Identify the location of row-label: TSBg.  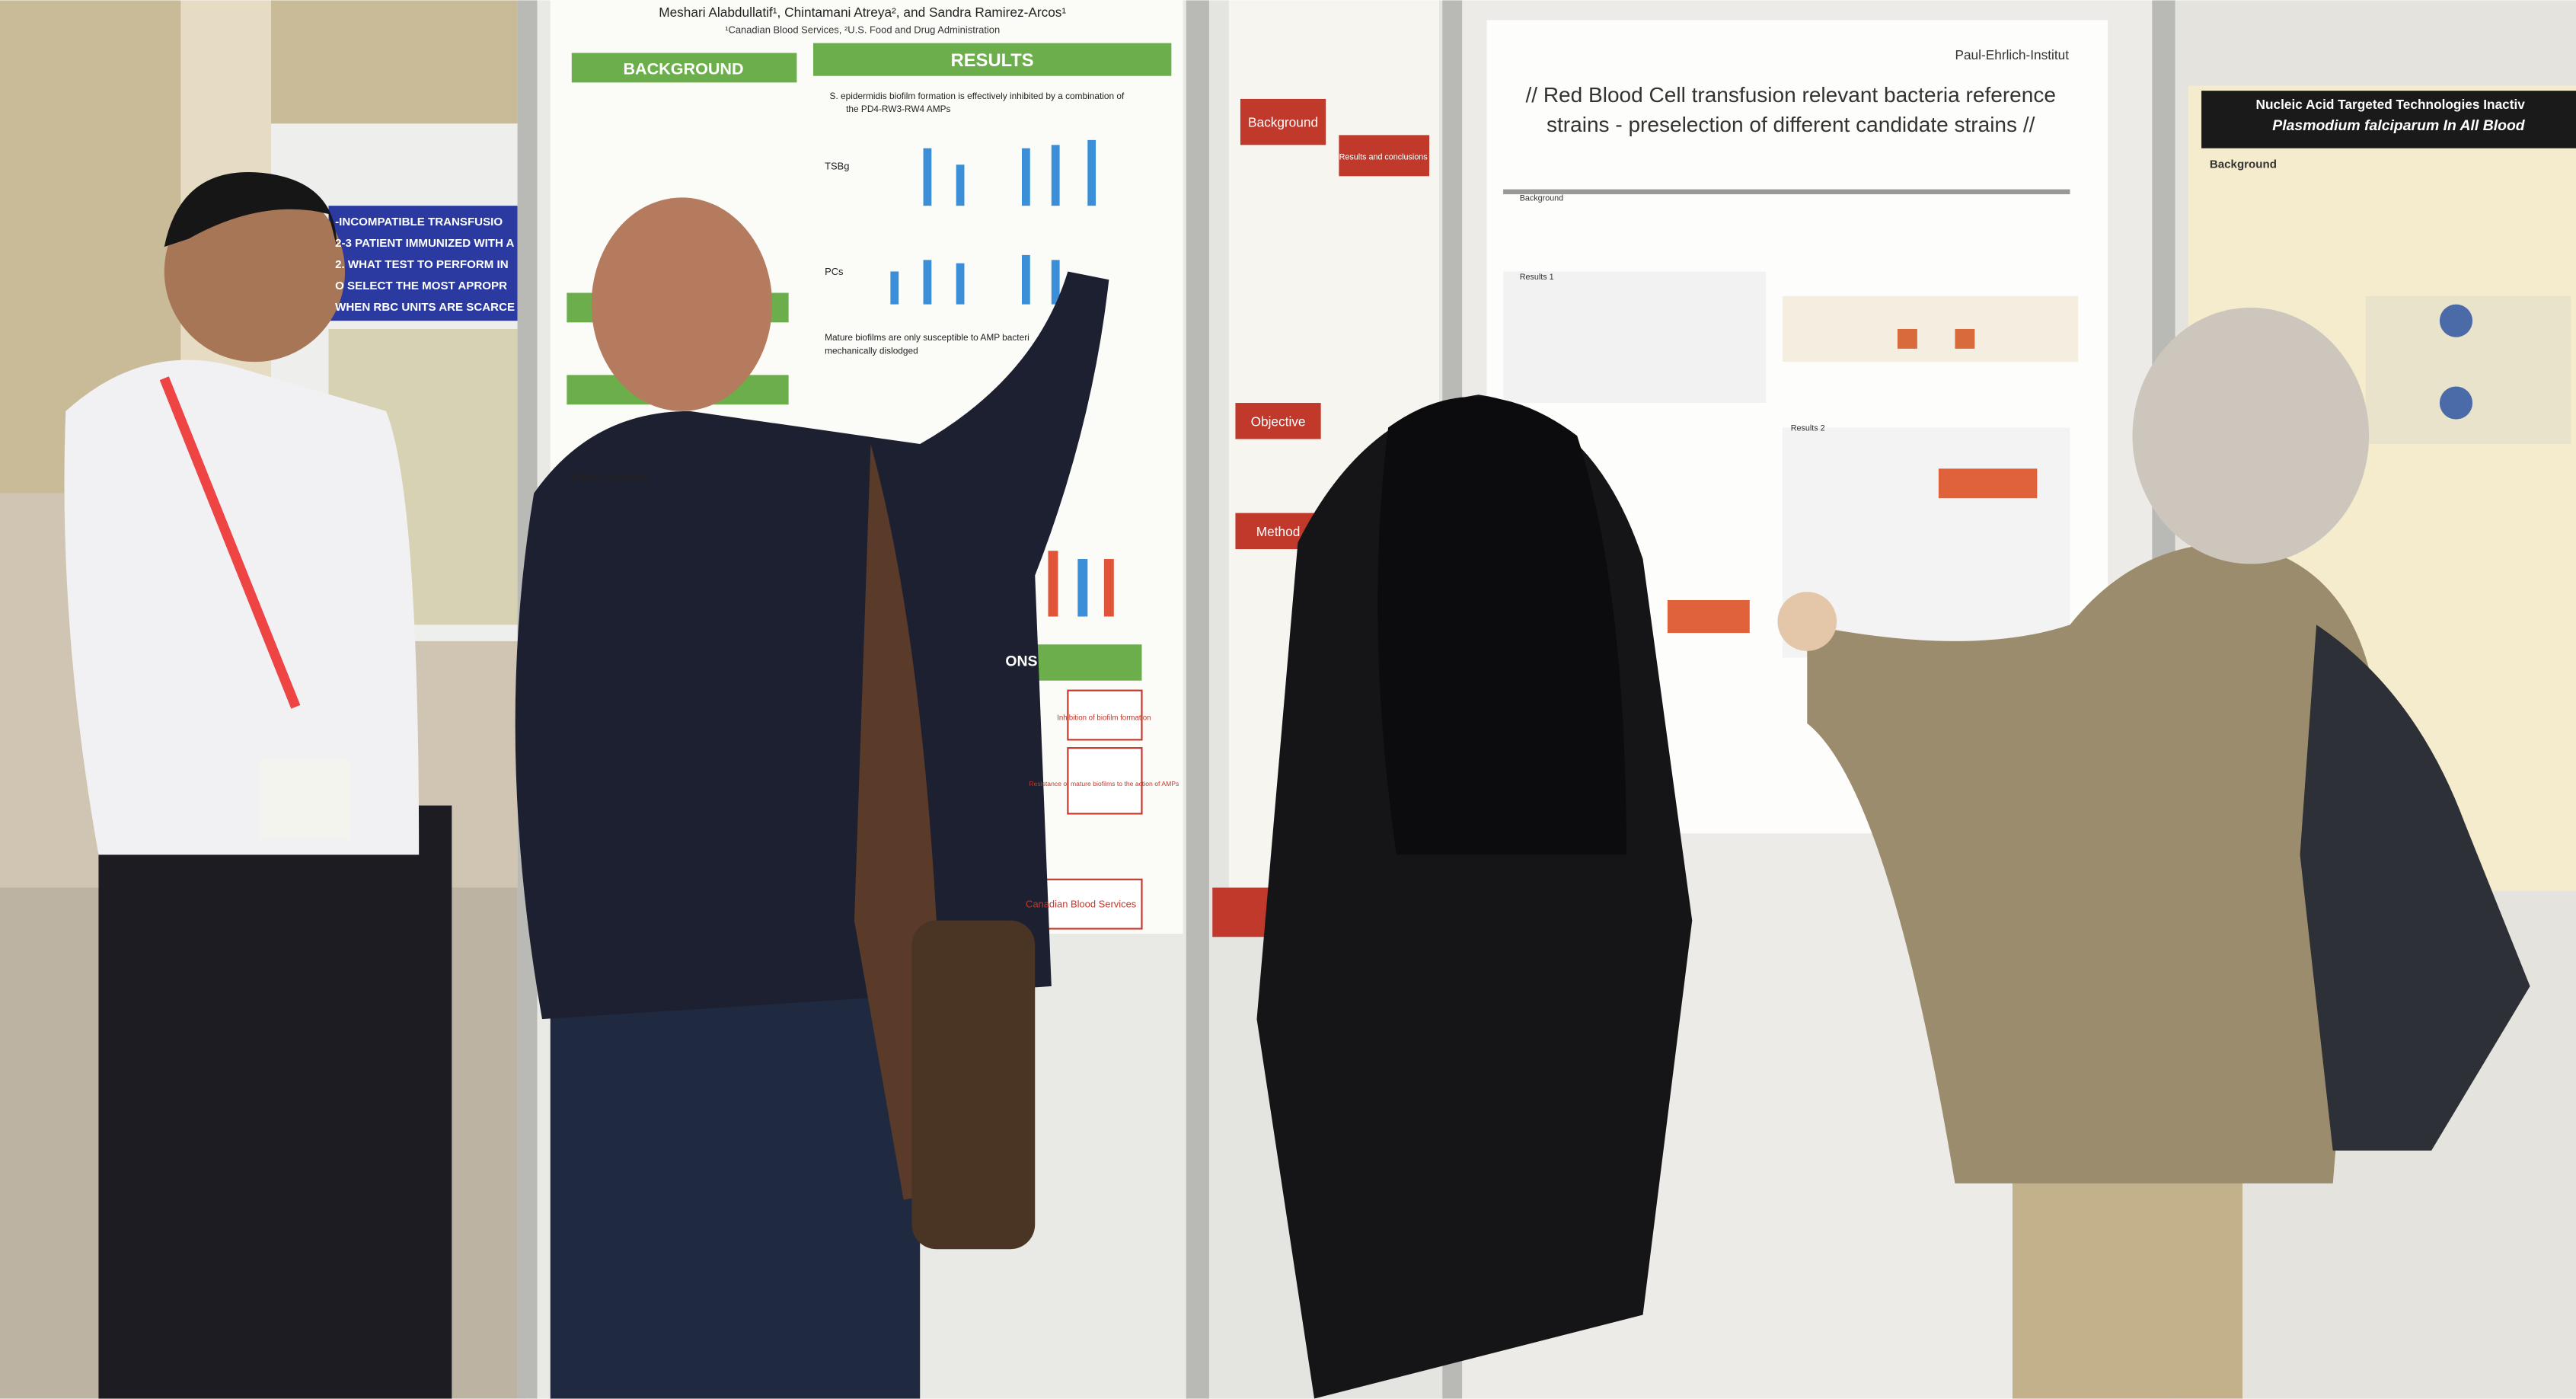
(837, 166).